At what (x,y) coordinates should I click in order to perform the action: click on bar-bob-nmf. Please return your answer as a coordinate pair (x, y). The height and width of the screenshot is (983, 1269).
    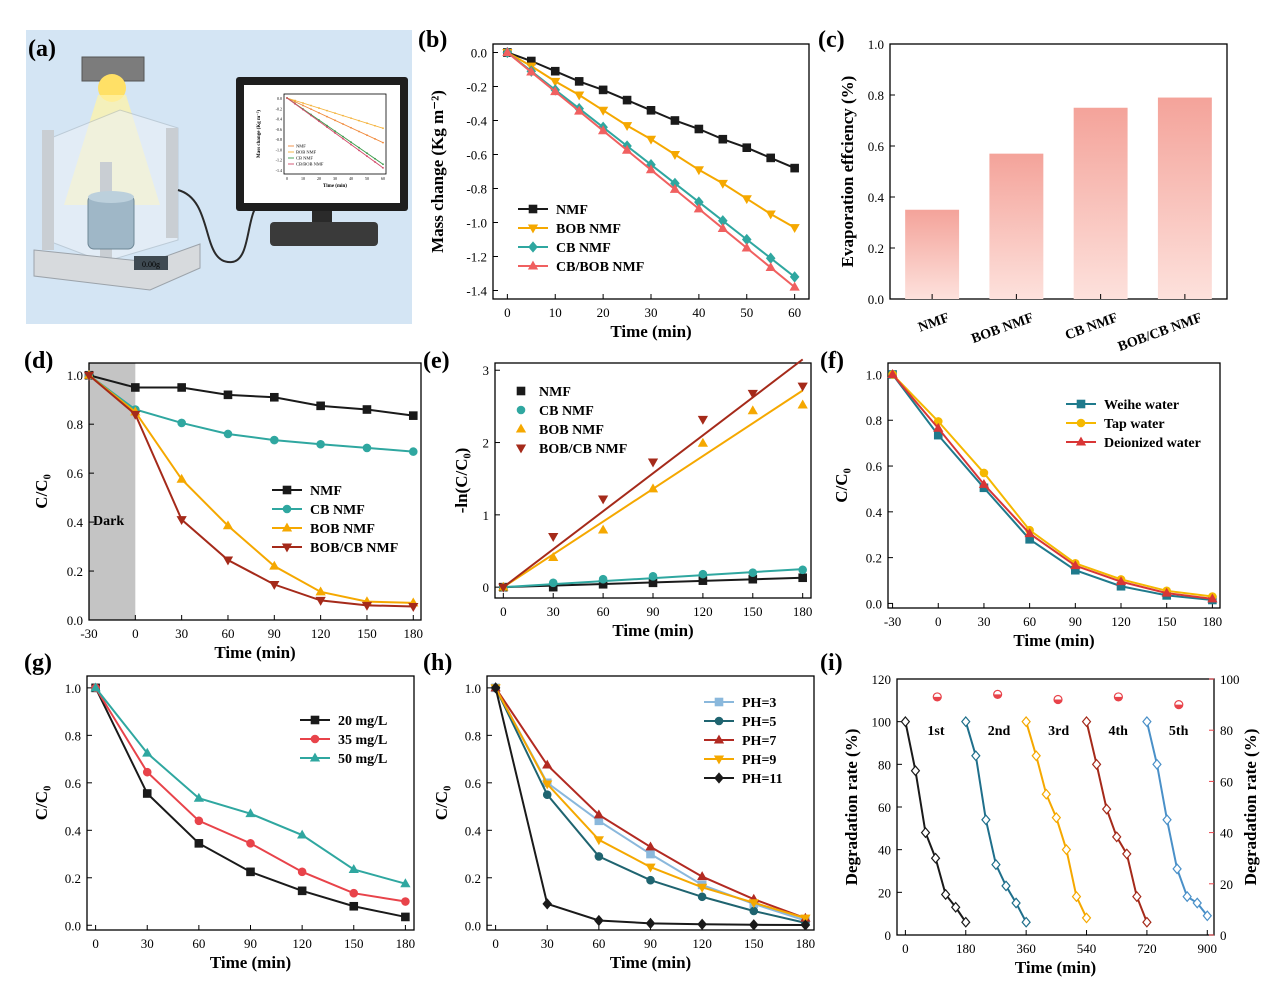
    Looking at the image, I should click on (1016, 226).